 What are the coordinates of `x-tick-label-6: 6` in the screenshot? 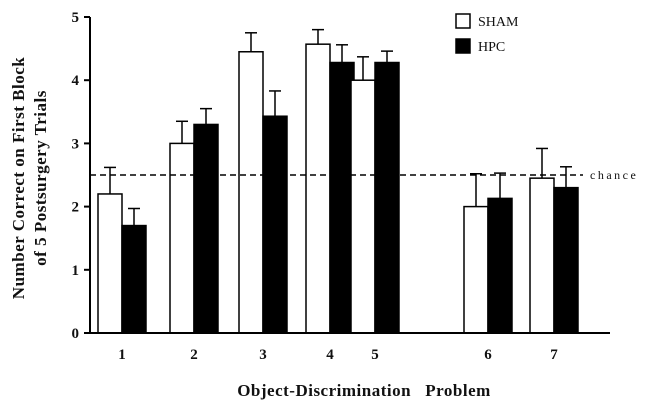 It's located at (488, 355).